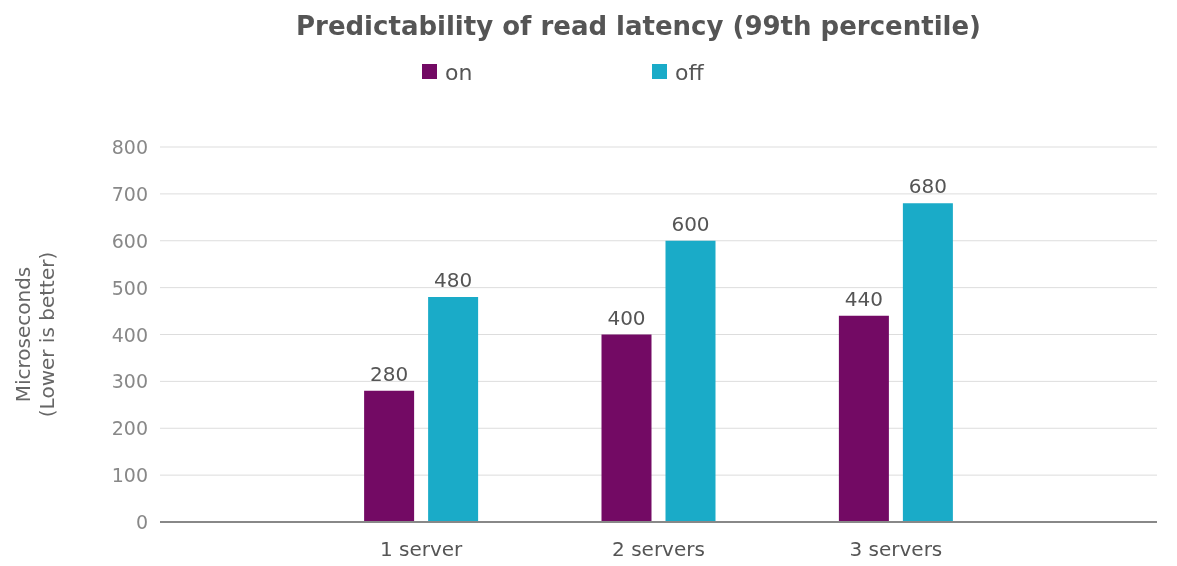 The image size is (1177, 566). Describe the element at coordinates (690, 72) in the screenshot. I see `legend-label: off` at that location.